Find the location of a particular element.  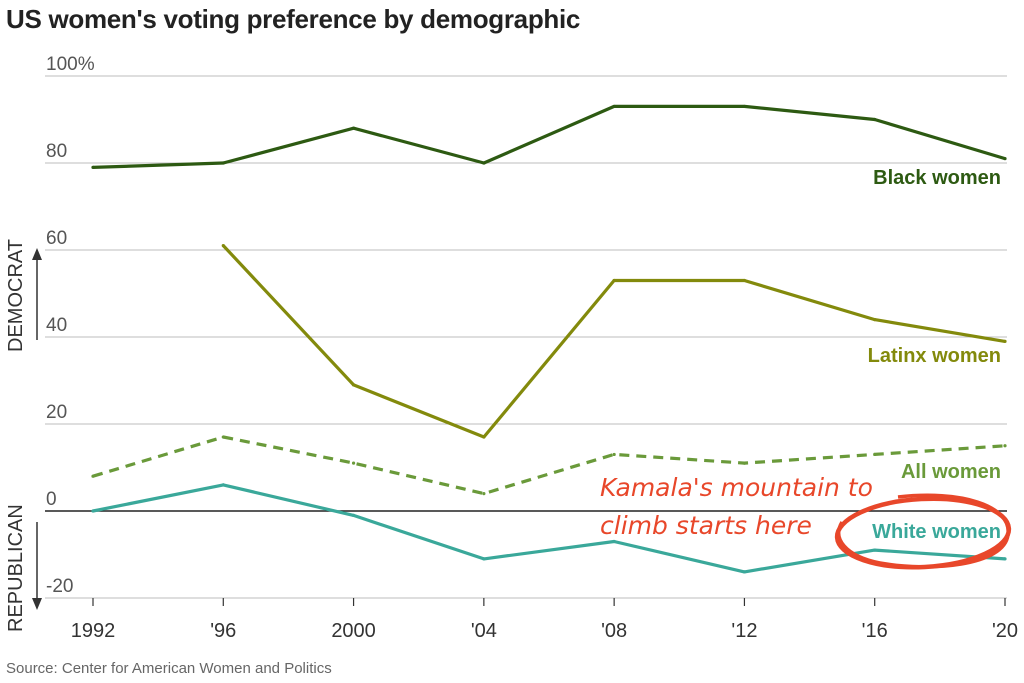

x-tick-label: '12 is located at coordinates (744, 631).